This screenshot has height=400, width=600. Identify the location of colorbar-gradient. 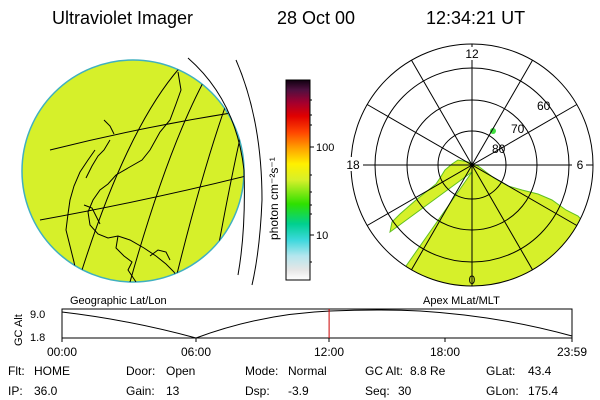
(298, 180).